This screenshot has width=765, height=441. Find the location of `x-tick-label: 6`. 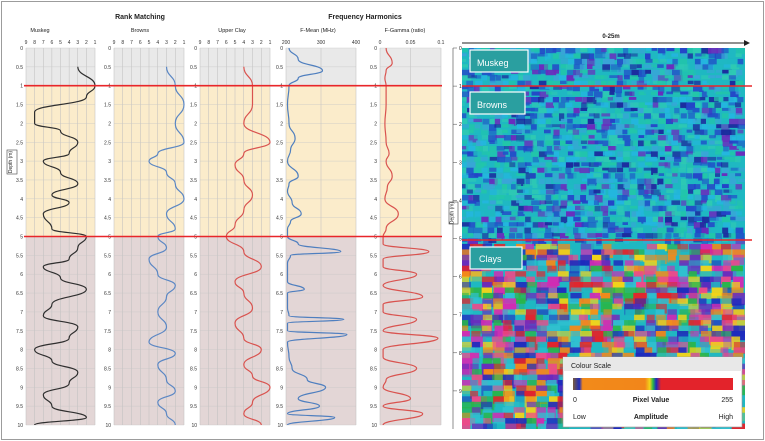

x-tick-label: 6 is located at coordinates (226, 43).